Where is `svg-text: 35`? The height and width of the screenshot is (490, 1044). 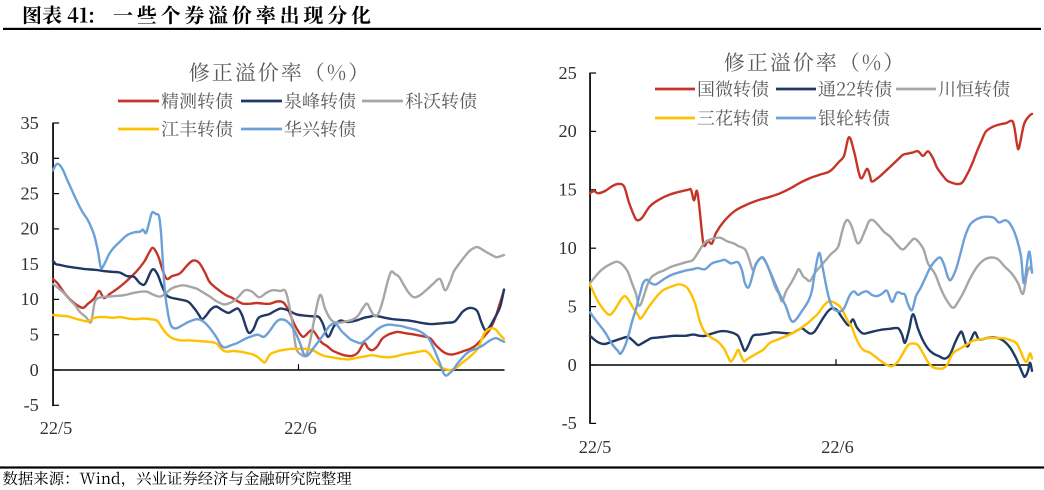
svg-text: 35 is located at coordinates (30, 123).